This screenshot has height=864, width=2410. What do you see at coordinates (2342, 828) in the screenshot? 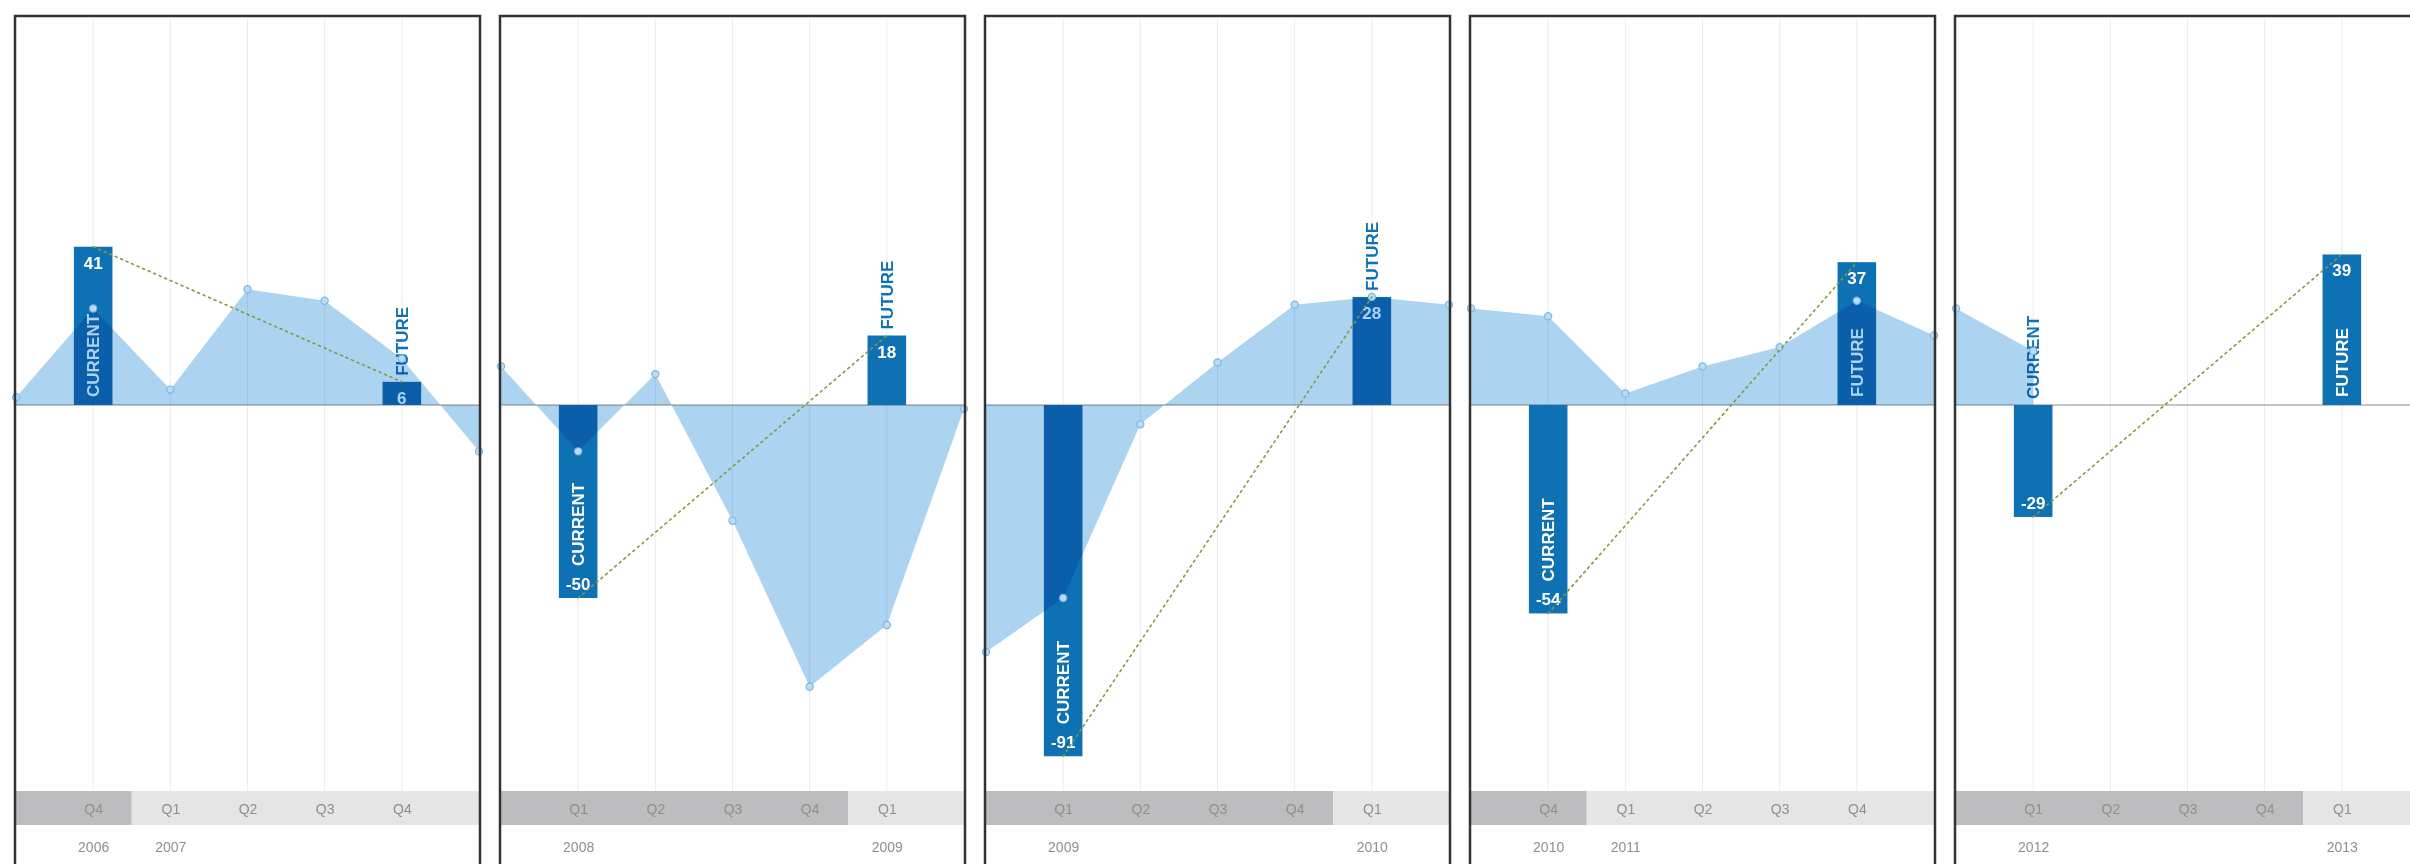
I see `category-label: Q1 2013` at bounding box center [2342, 828].